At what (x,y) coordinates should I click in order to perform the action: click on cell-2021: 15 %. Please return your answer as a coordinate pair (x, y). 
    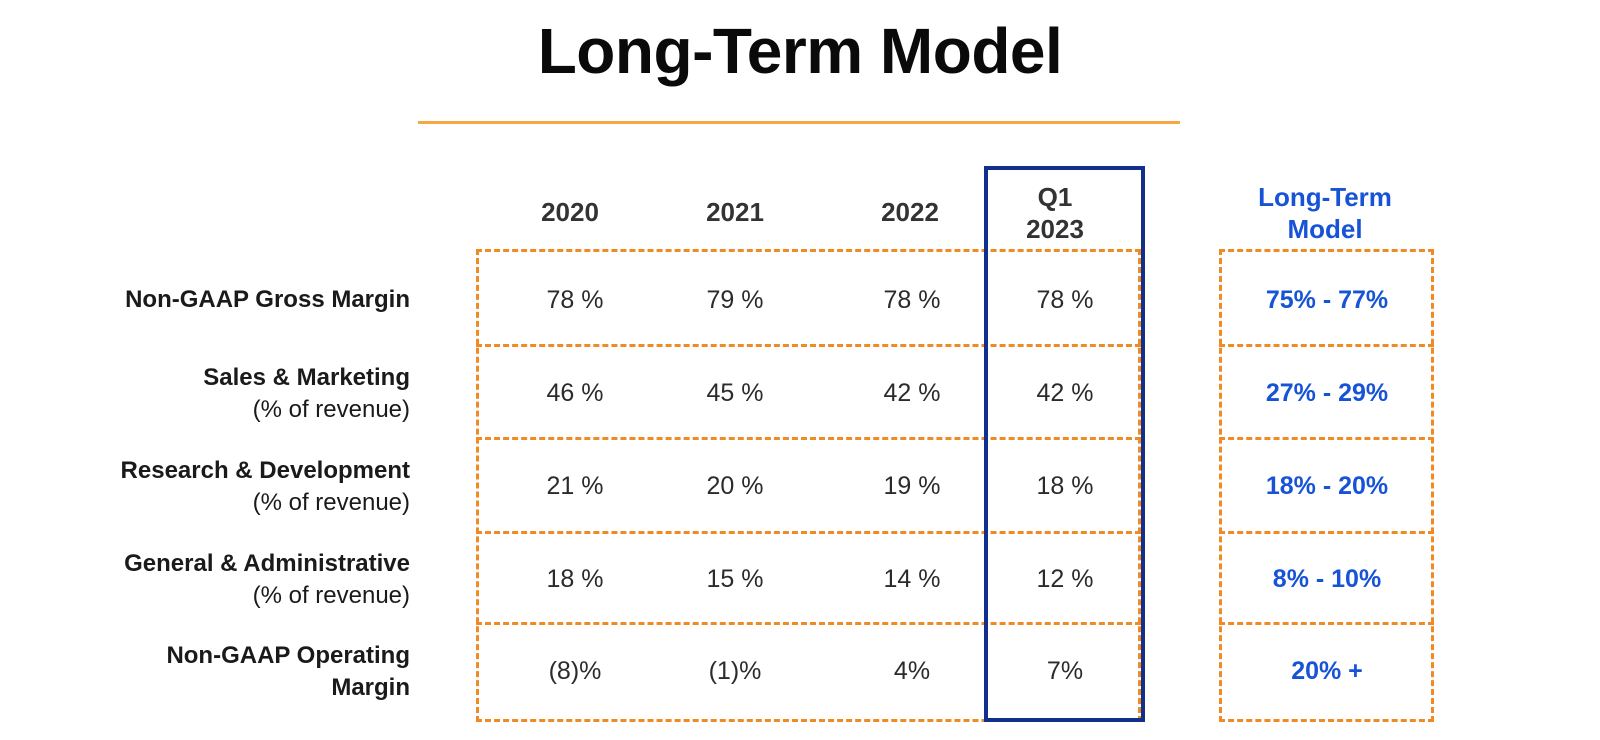
    Looking at the image, I should click on (735, 579).